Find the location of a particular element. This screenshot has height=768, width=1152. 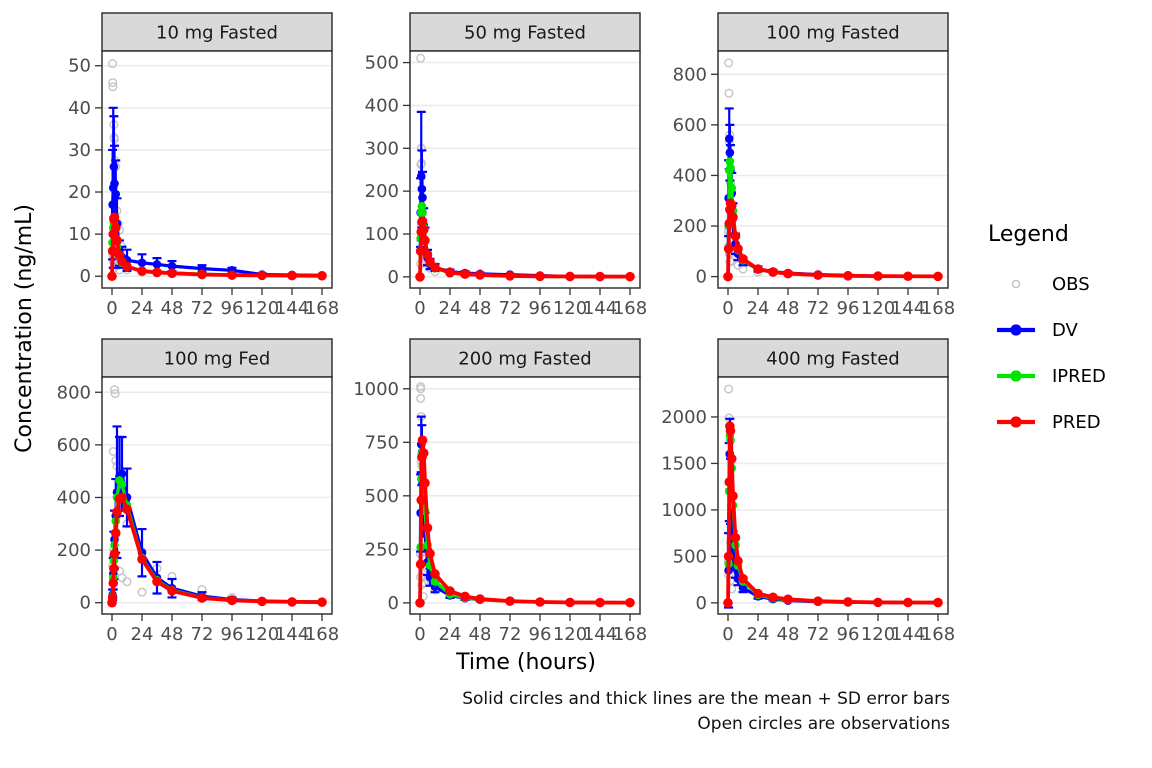

y-axis-title: Concentration (ng/mL) is located at coordinates (24, 328).